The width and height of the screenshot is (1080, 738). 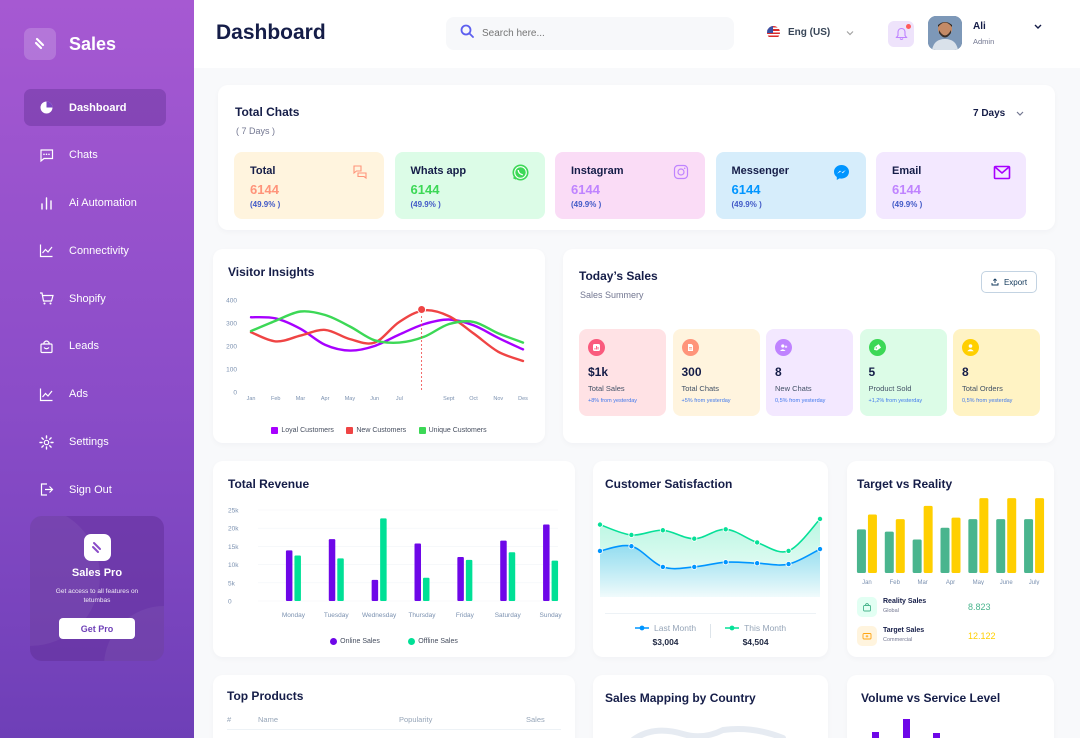 I want to click on search-input, so click(x=597, y=33).